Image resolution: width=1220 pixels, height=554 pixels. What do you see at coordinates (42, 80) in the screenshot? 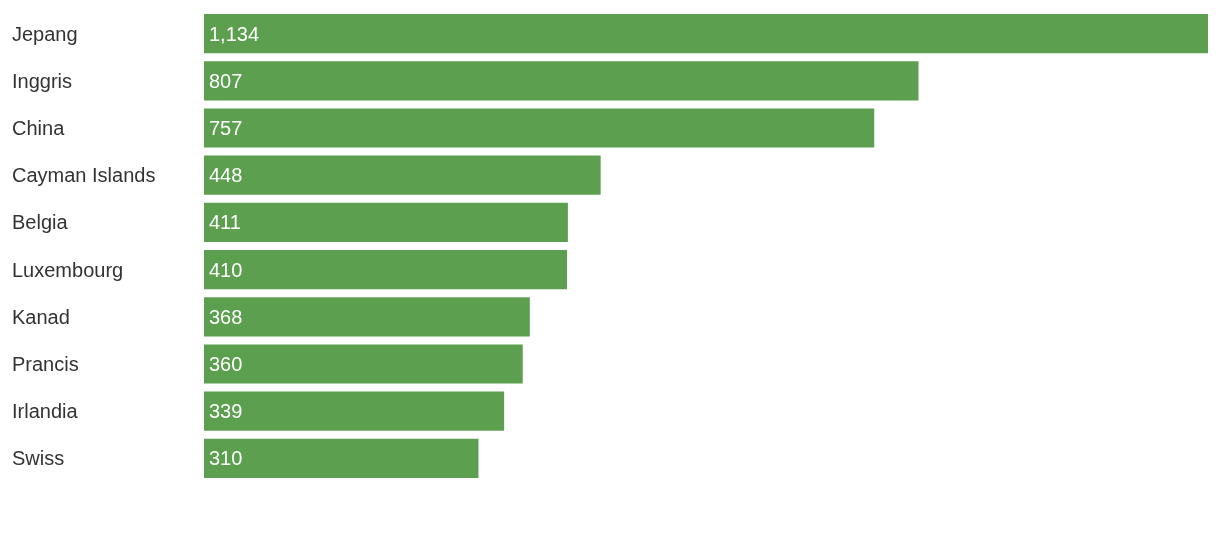
I see `y-tick-label: Inggris` at bounding box center [42, 80].